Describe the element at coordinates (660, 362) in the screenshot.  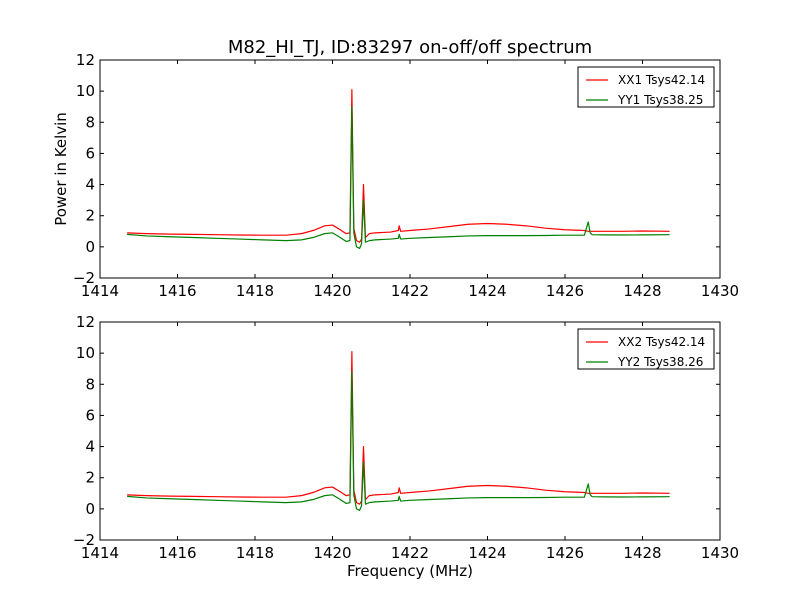
I see `legend-label: YY2 Tsys38.26` at that location.